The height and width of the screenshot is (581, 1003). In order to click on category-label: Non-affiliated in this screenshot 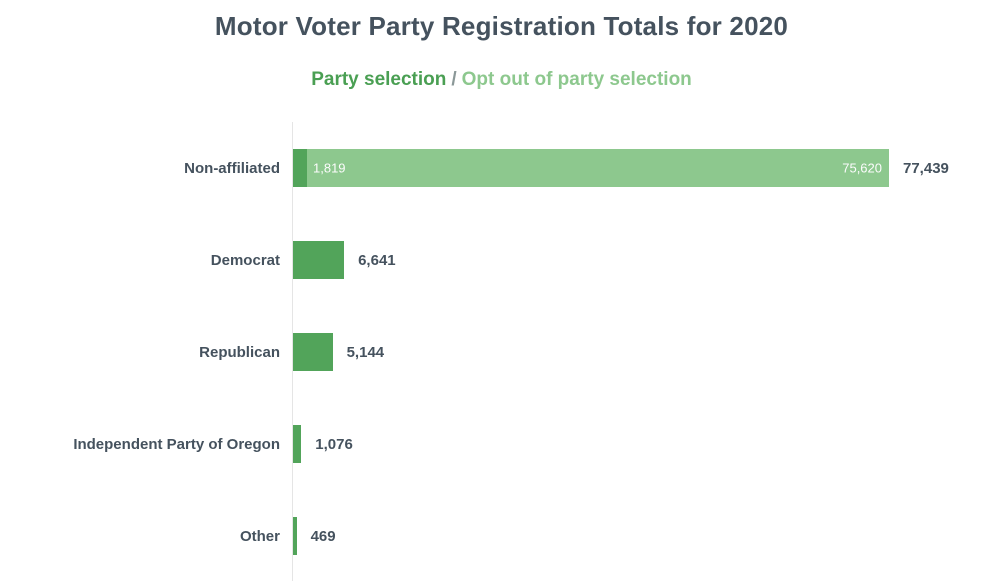, I will do `click(232, 168)`.